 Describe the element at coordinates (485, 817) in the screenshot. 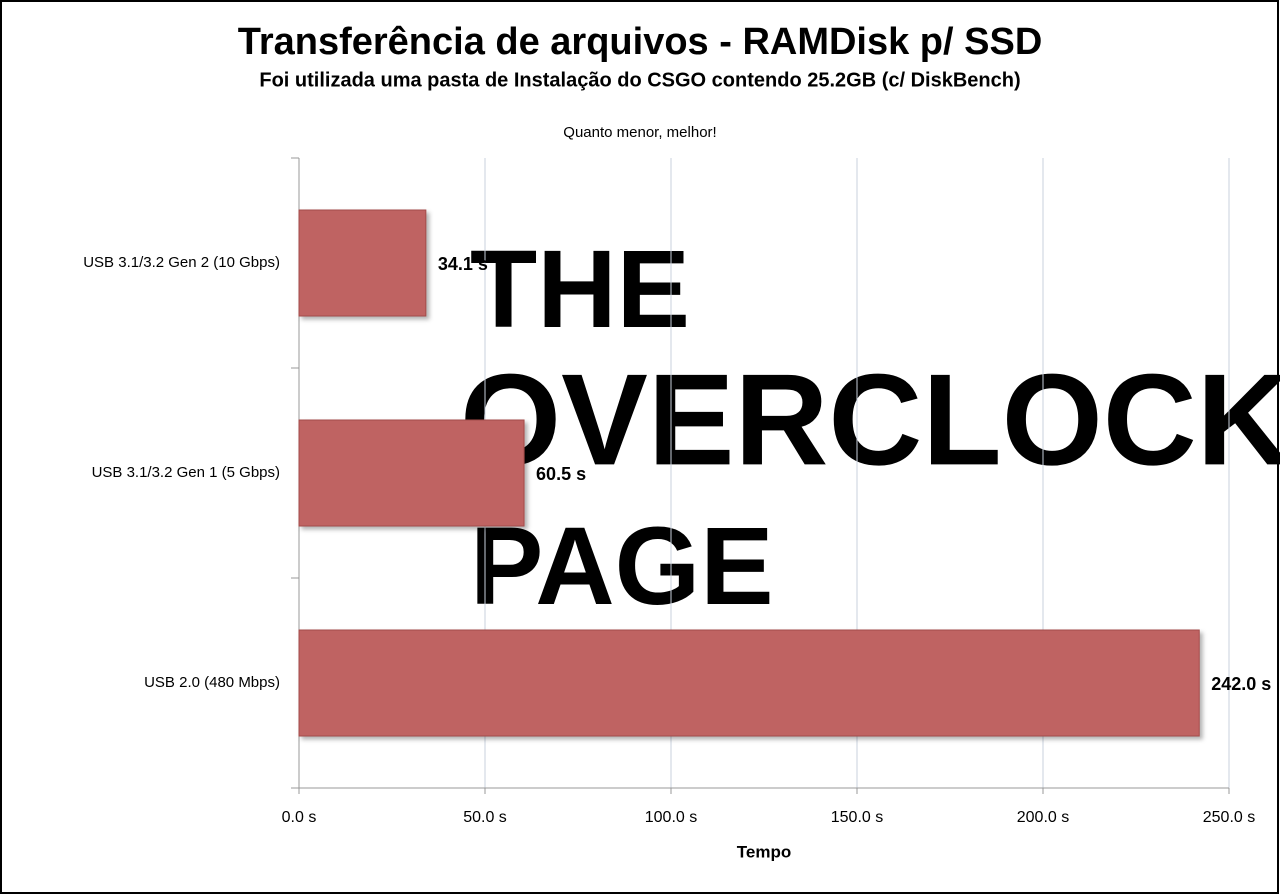

I see `x-tick-label: 50.0 s` at that location.